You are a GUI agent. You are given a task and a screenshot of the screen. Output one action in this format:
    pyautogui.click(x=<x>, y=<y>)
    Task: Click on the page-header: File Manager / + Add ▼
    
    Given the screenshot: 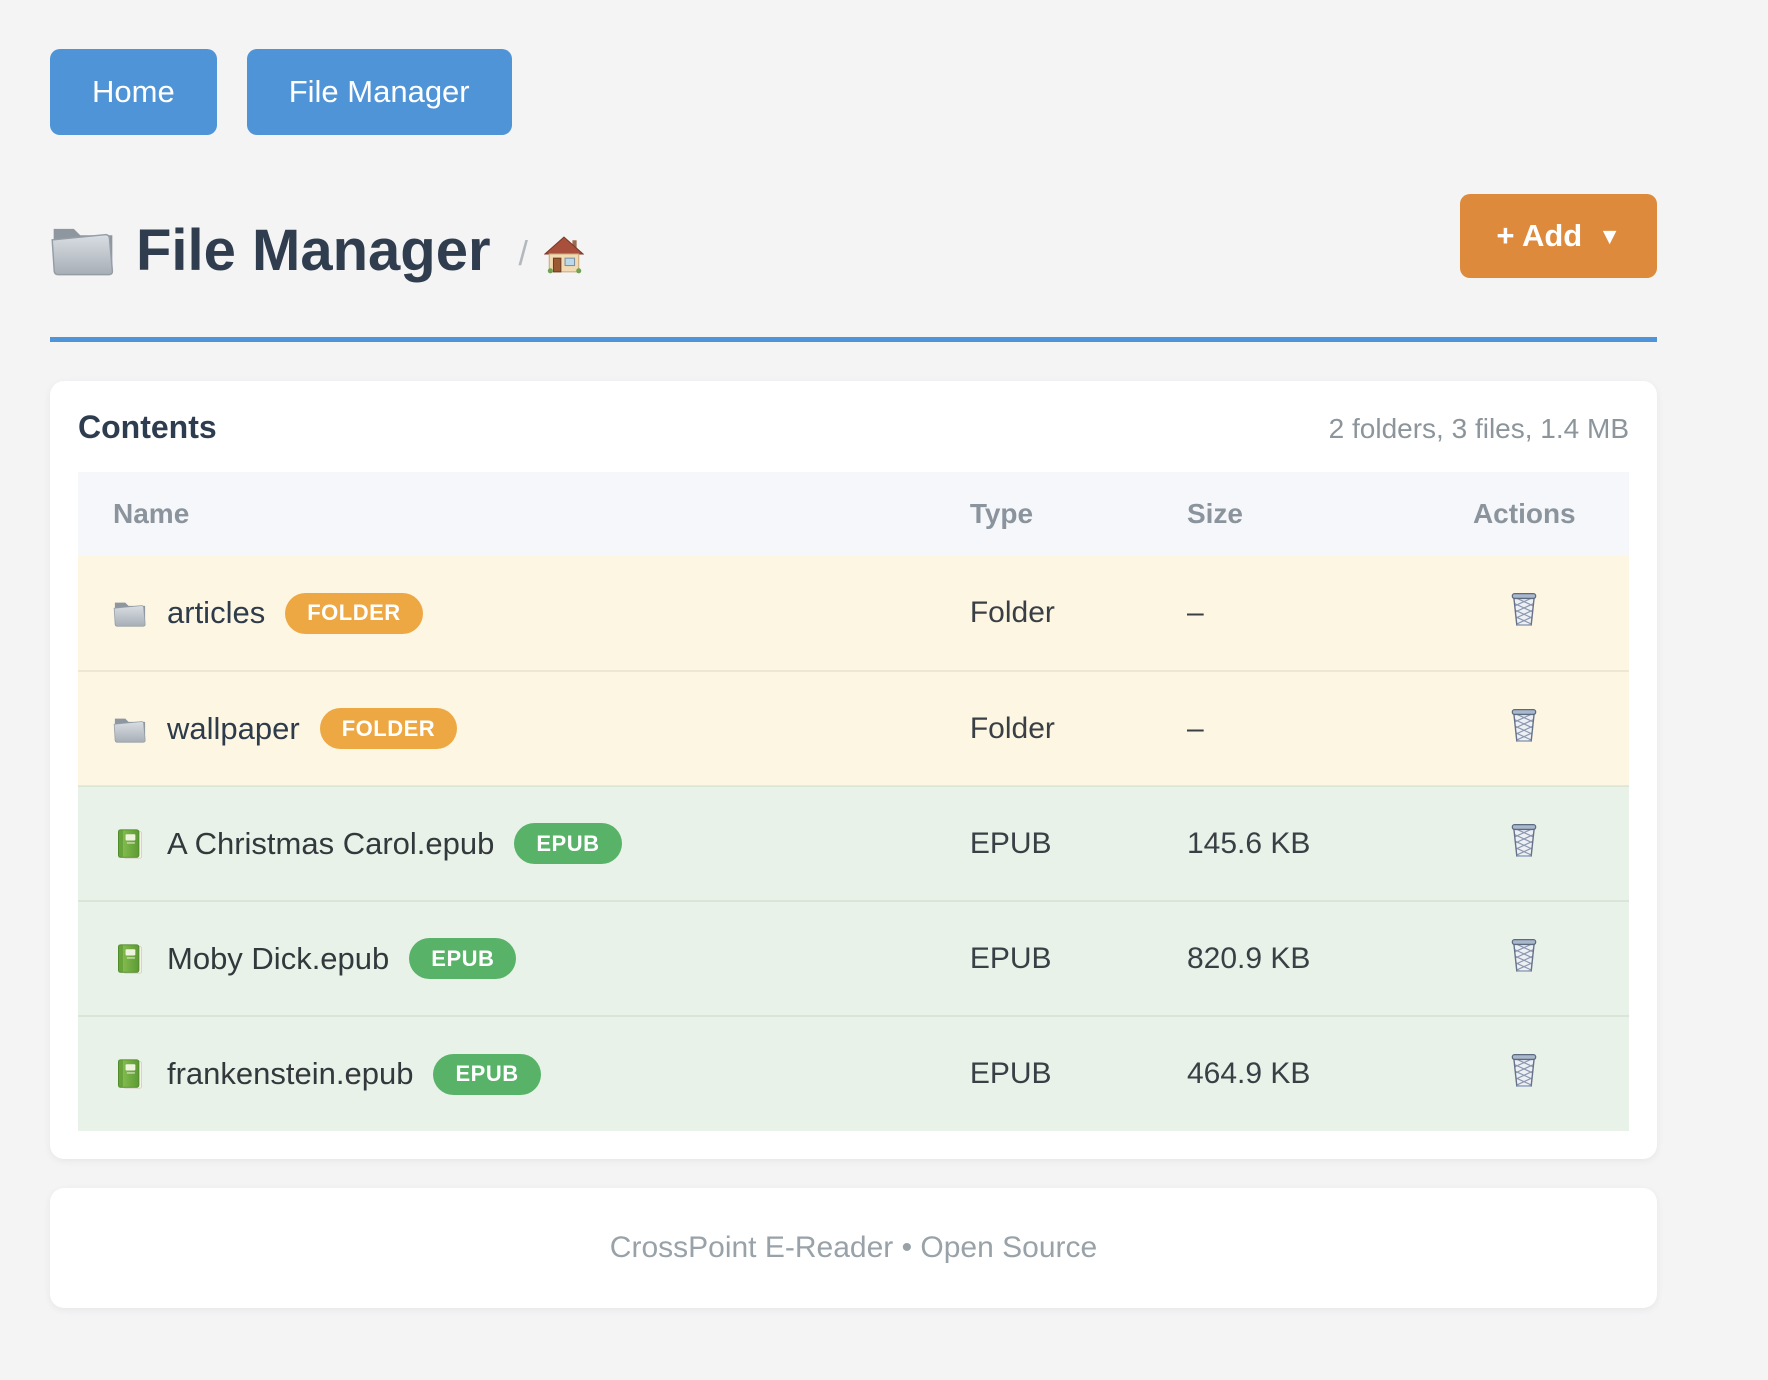 What is the action you would take?
    pyautogui.click(x=853, y=239)
    